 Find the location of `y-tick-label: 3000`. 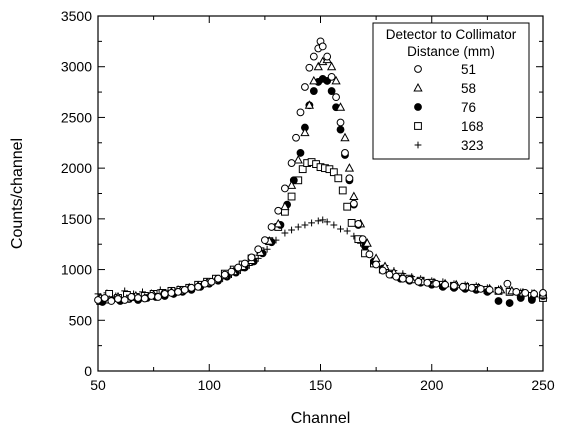

y-tick-label: 3000 is located at coordinates (76, 67).